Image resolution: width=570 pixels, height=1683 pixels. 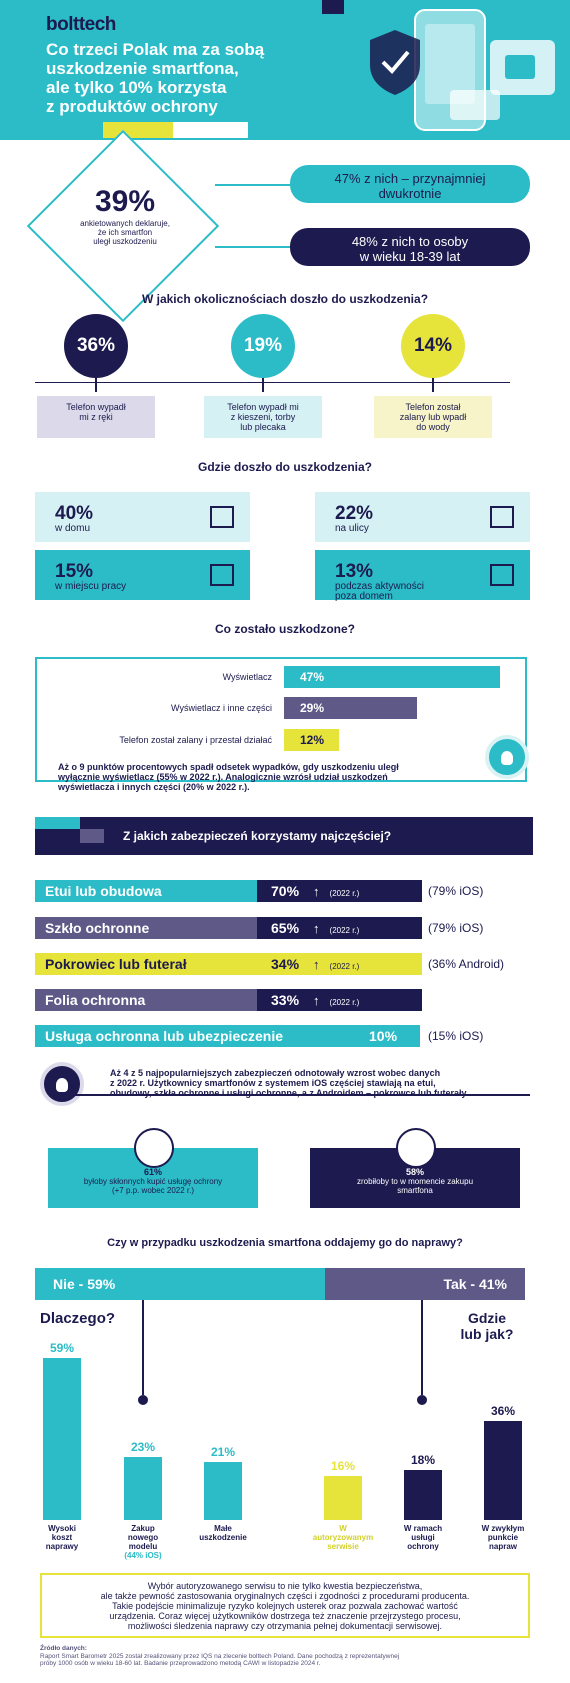 I want to click on repair-bar-label-line: autoryzowanym, so click(x=343, y=1537).